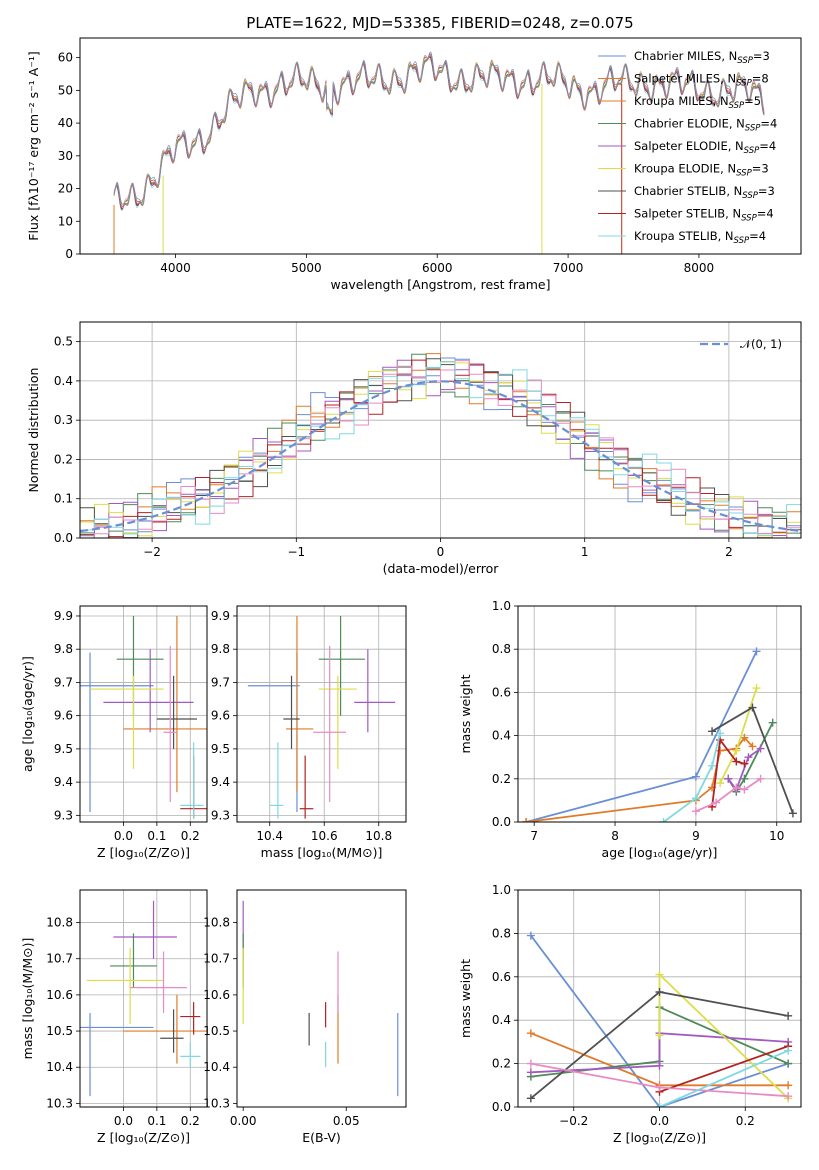 The width and height of the screenshot is (819, 1170). Describe the element at coordinates (143, 998) in the screenshot. I see `mass-vs-z-data` at that location.